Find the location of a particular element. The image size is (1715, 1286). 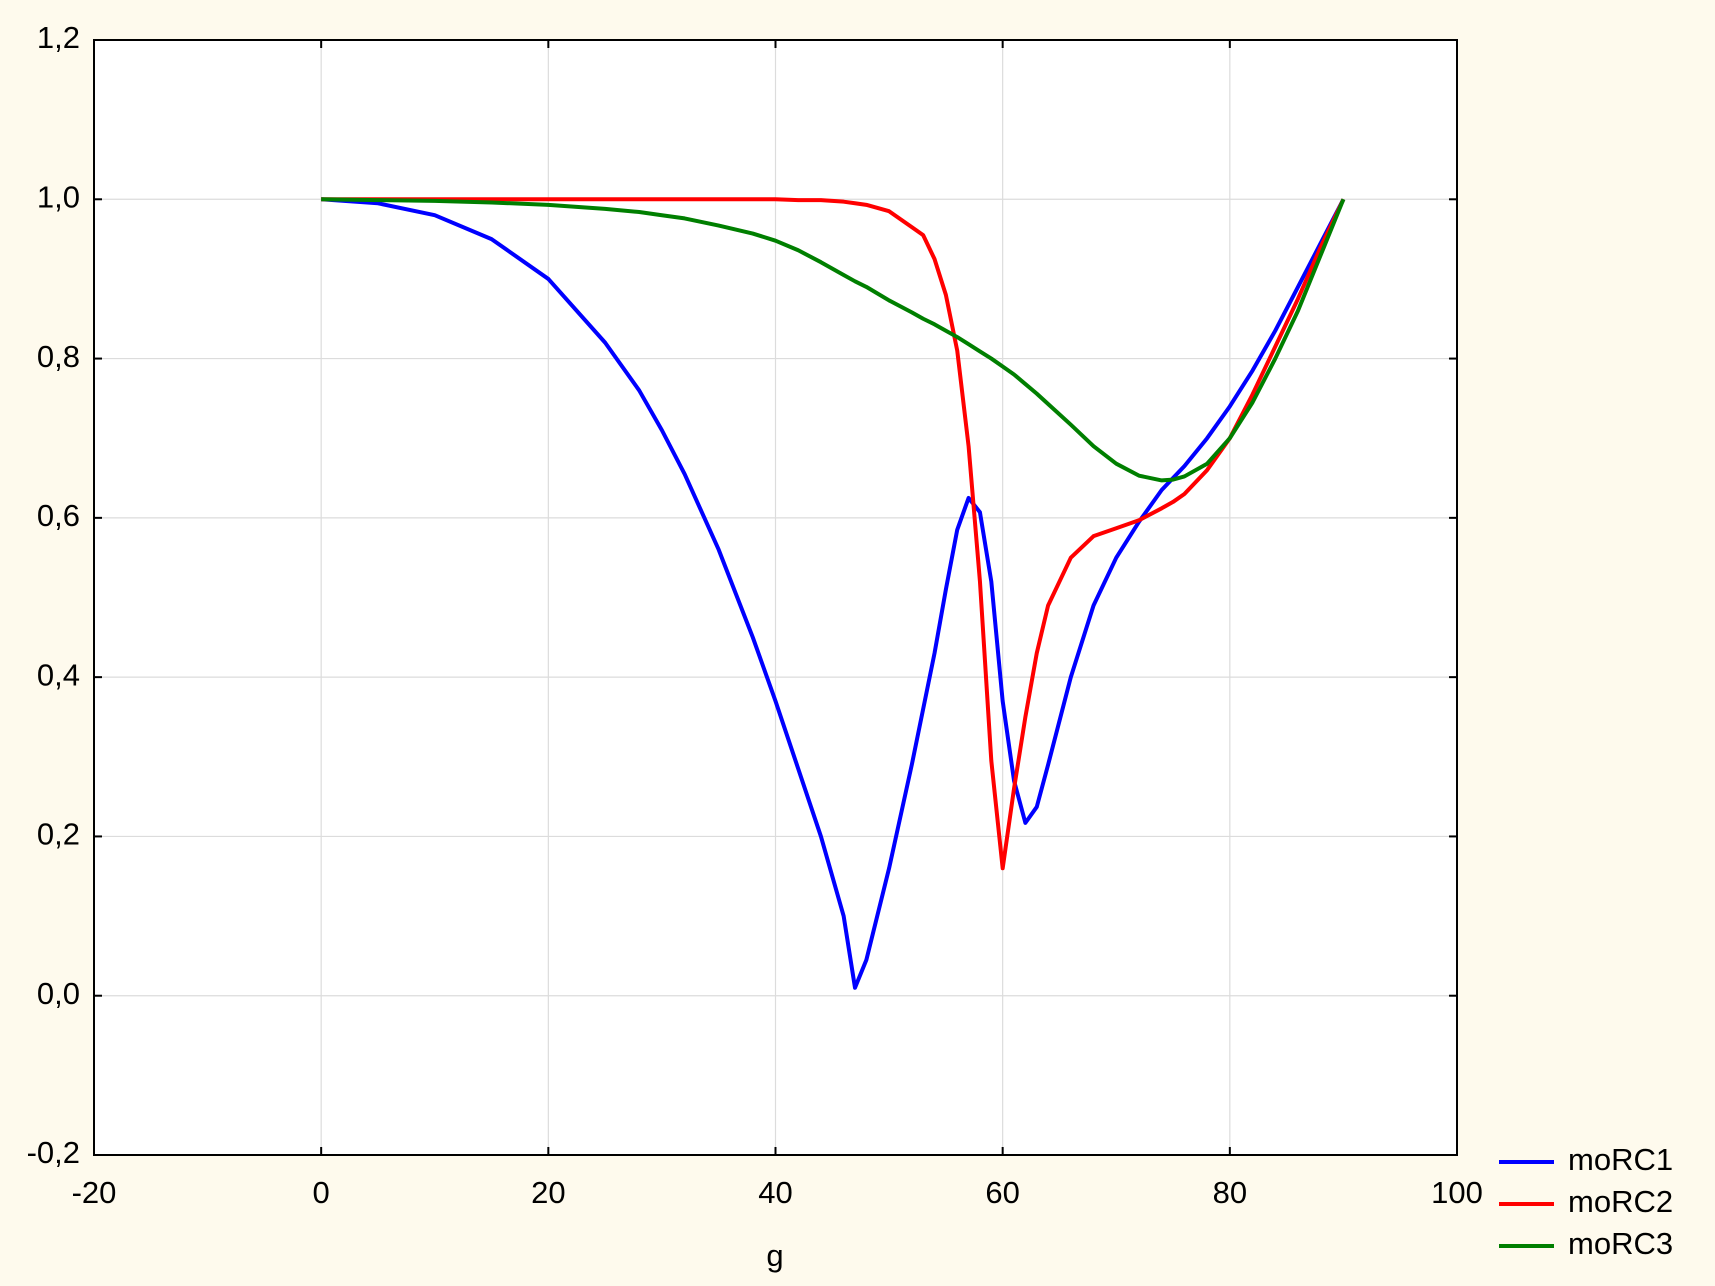

y-tick-label: 1,2 is located at coordinates (58, 37).